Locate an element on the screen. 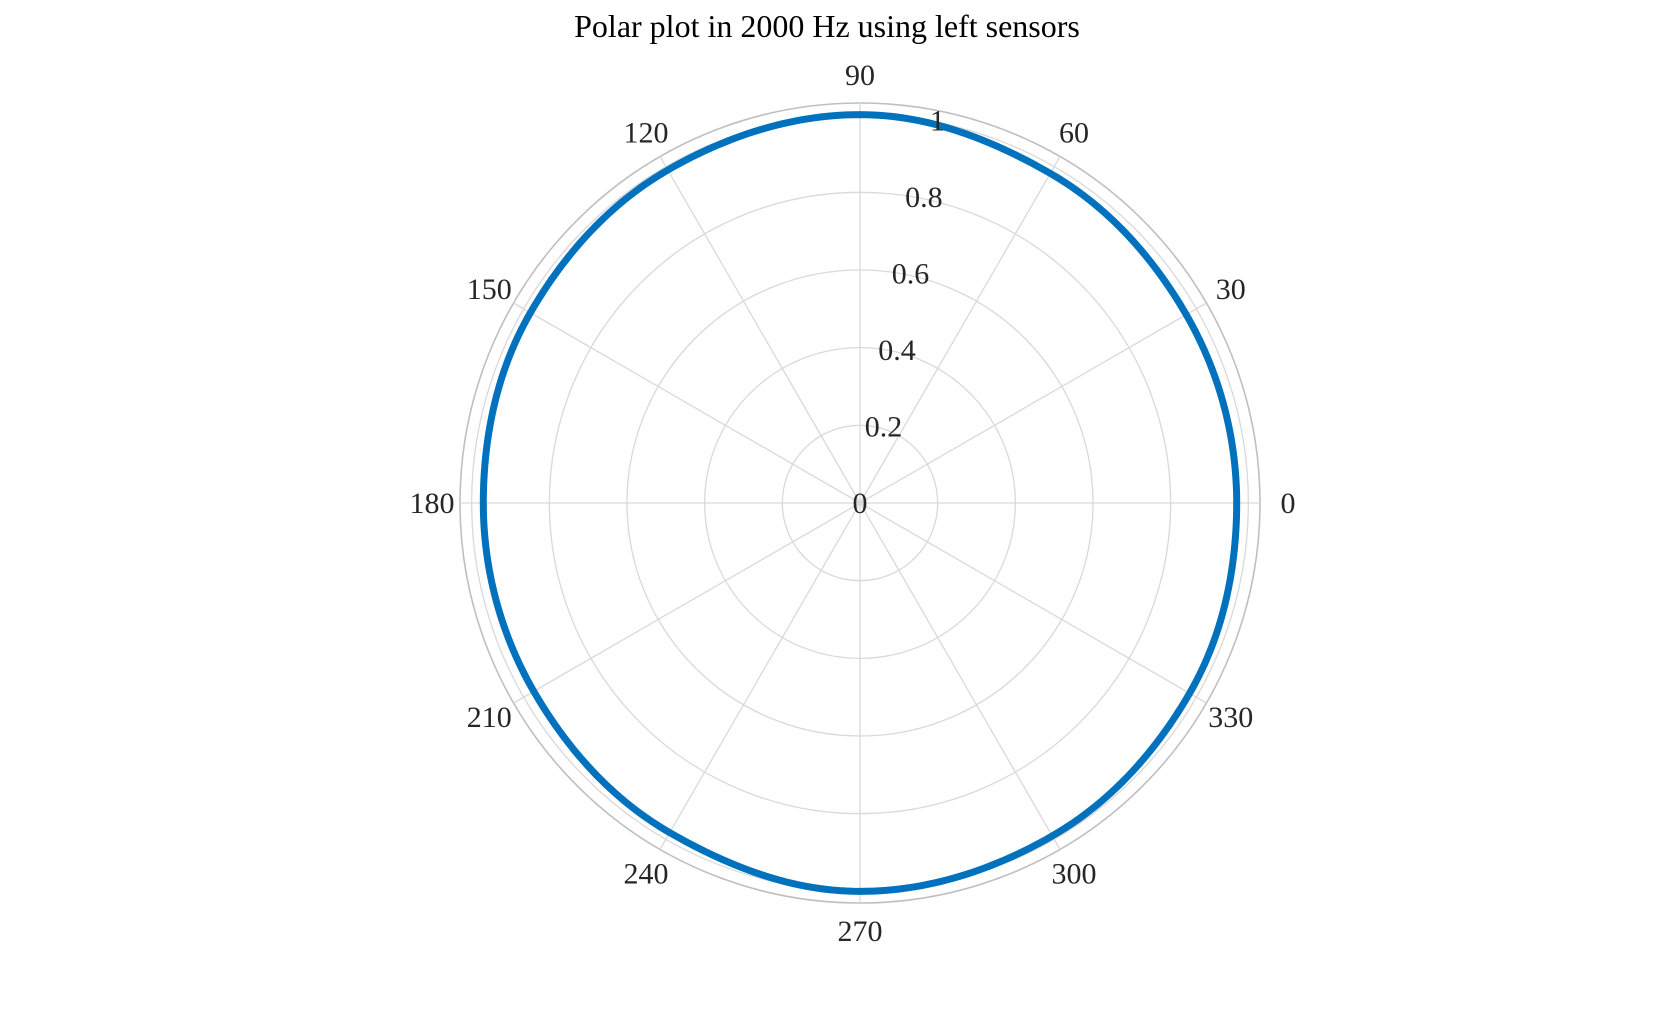 The height and width of the screenshot is (1016, 1654). r-tick-label: 0.8 is located at coordinates (924, 197).